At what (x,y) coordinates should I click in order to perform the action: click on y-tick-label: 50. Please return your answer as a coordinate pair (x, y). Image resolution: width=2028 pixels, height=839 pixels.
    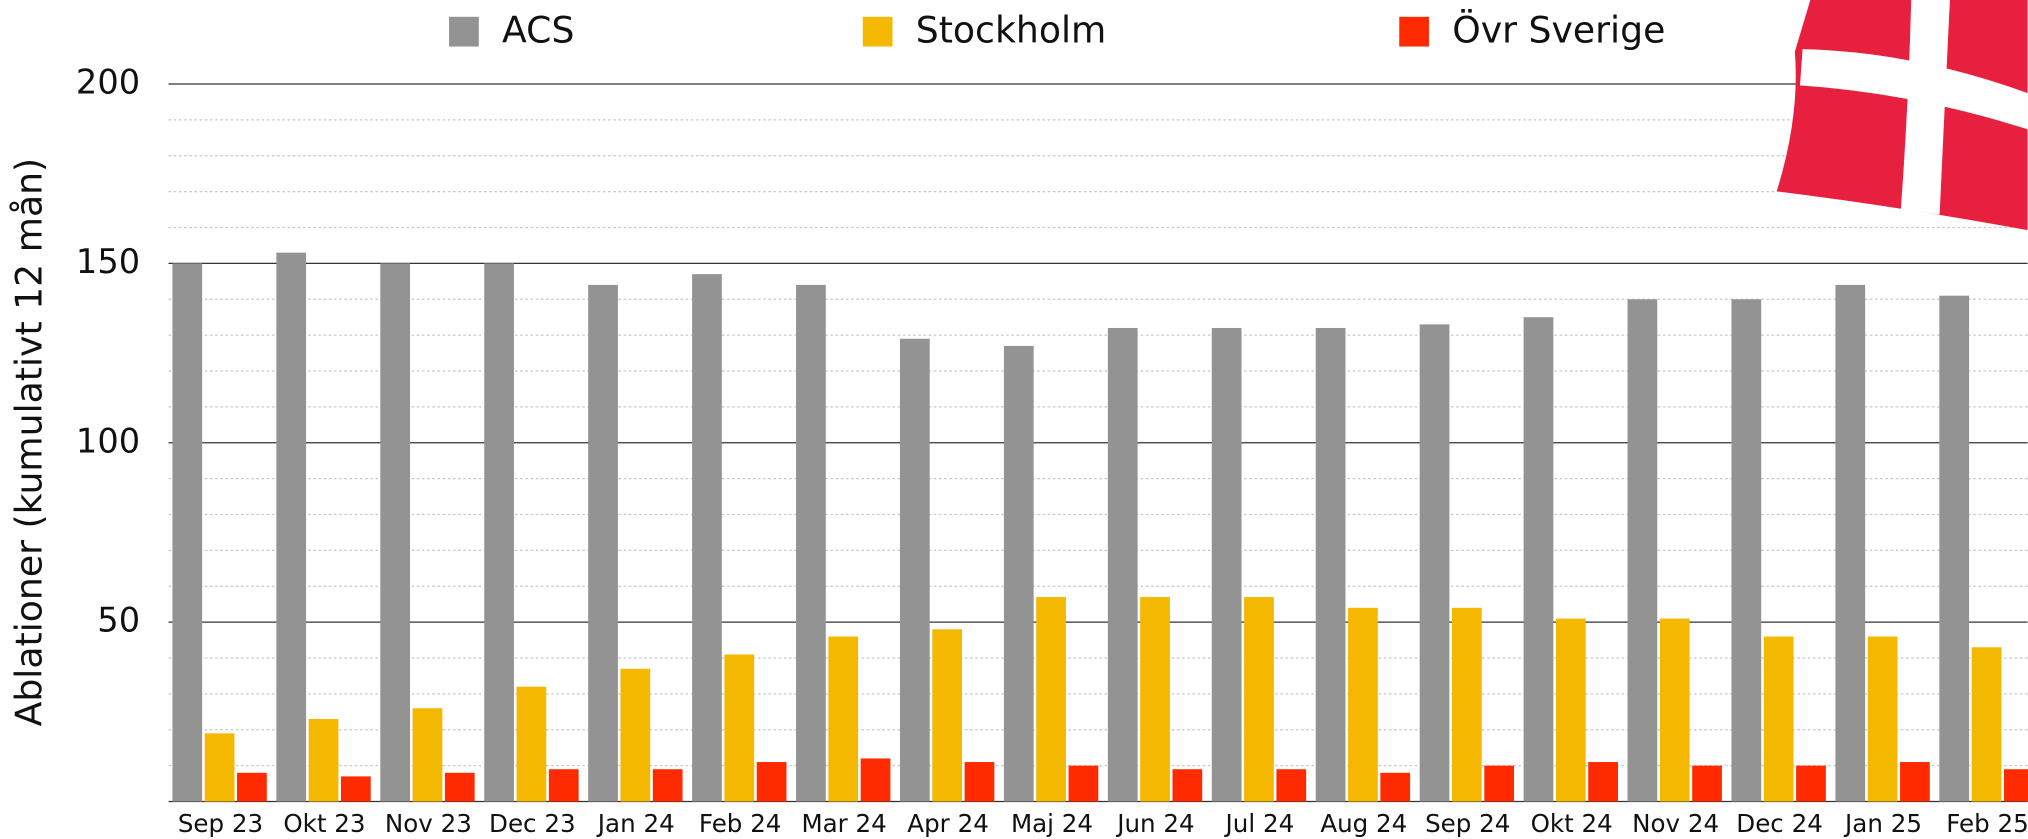
    Looking at the image, I should click on (118, 620).